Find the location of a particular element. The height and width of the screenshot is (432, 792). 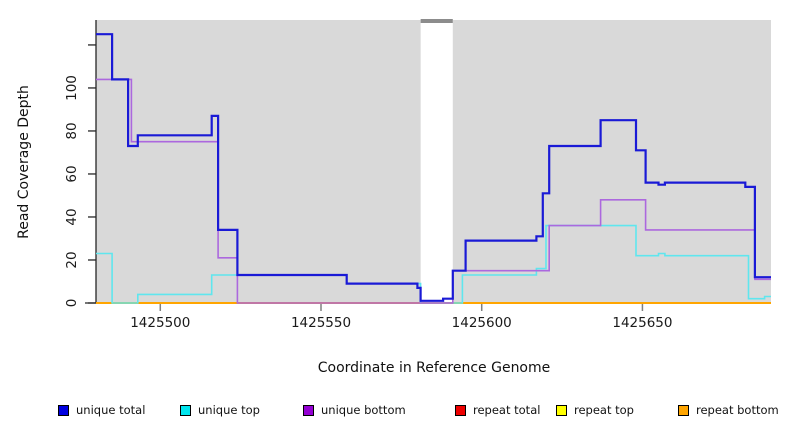

legend-item-unique-total: unique total is located at coordinates (101, 410).